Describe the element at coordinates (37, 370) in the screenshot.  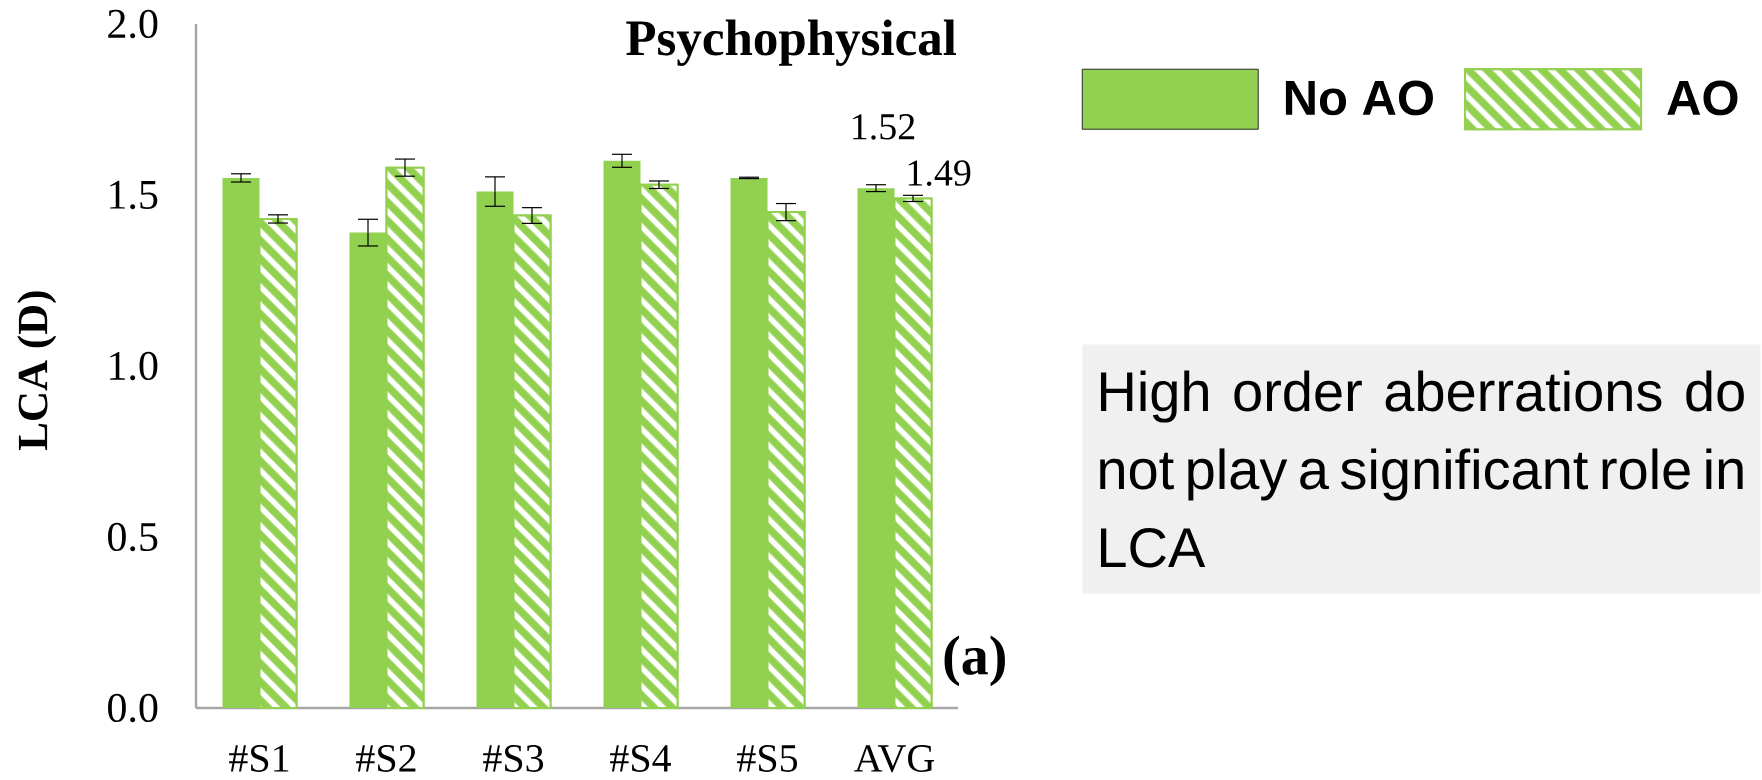
I see `y-axis-title: LCA (D)` at that location.